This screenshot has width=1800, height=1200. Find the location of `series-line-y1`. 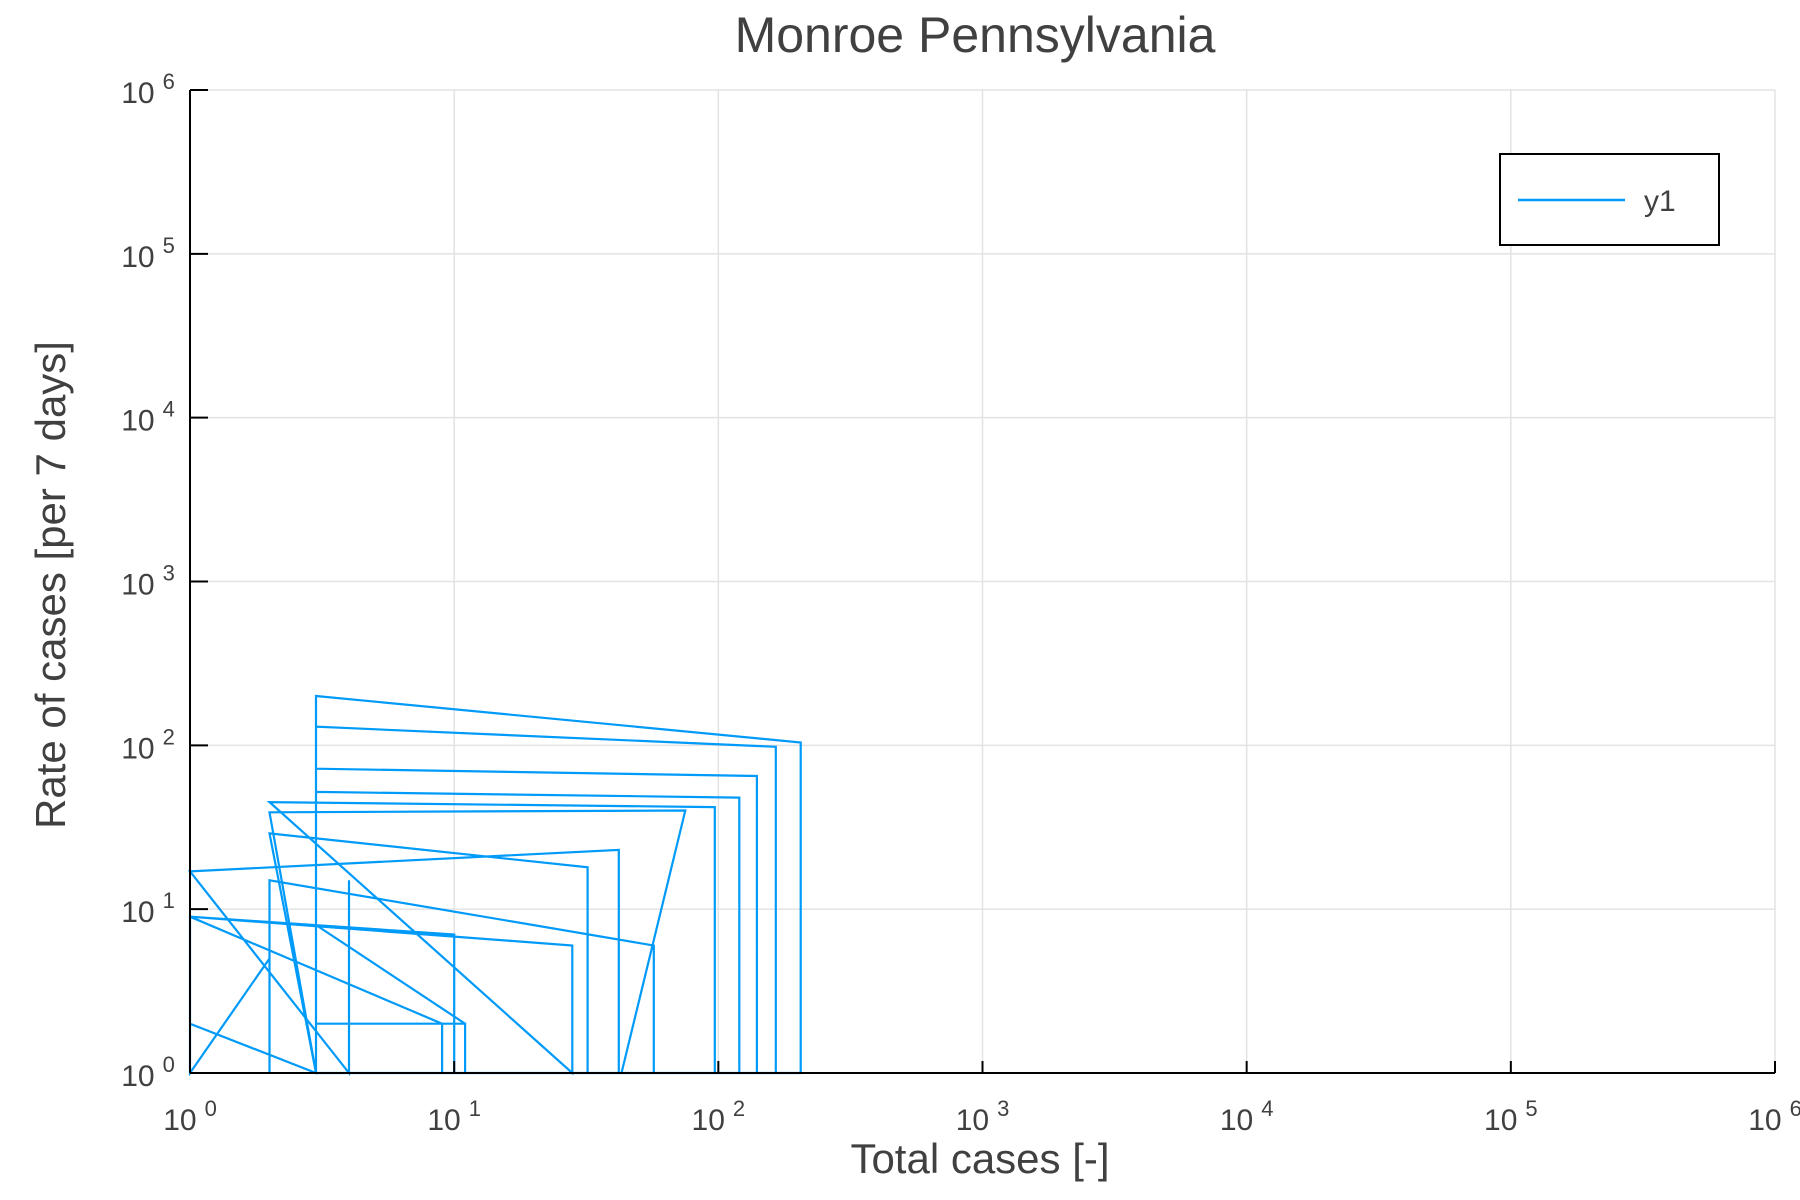

series-line-y1 is located at coordinates (494, 885).